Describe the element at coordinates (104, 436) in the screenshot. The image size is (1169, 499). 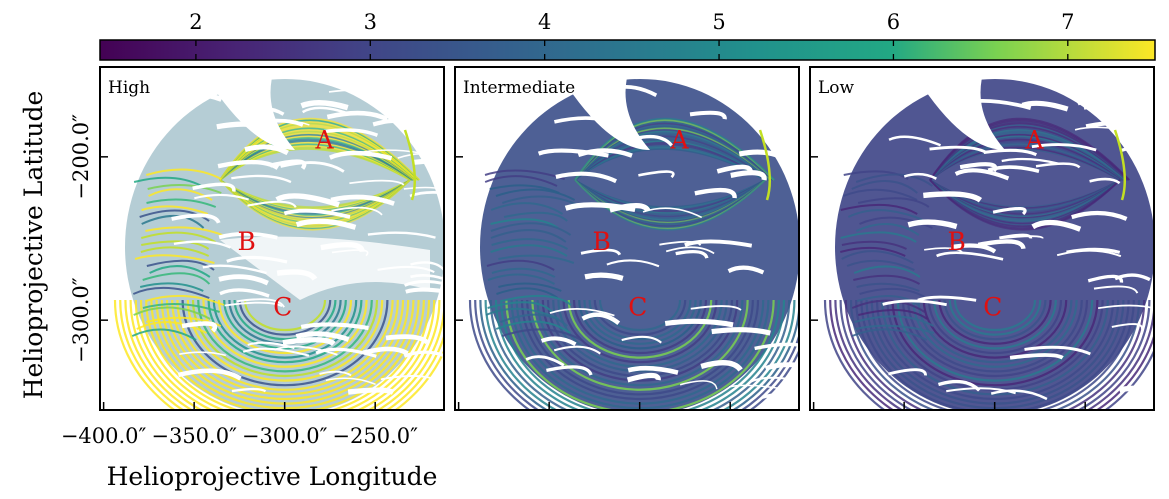
I see `x-tick-label: −400.0″` at that location.